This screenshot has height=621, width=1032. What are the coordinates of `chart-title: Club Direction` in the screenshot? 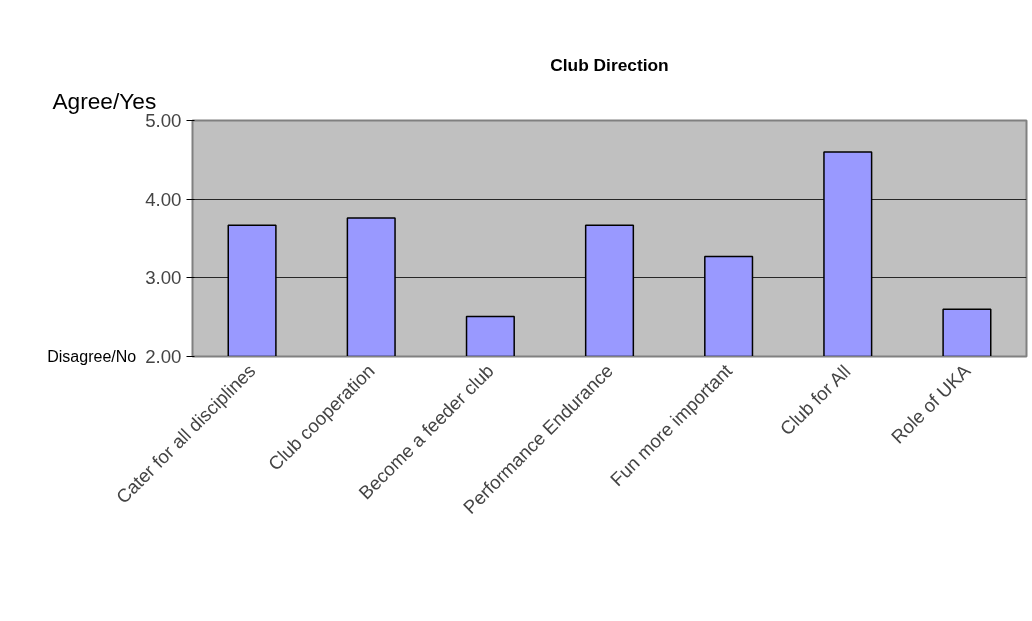 It's located at (609, 64).